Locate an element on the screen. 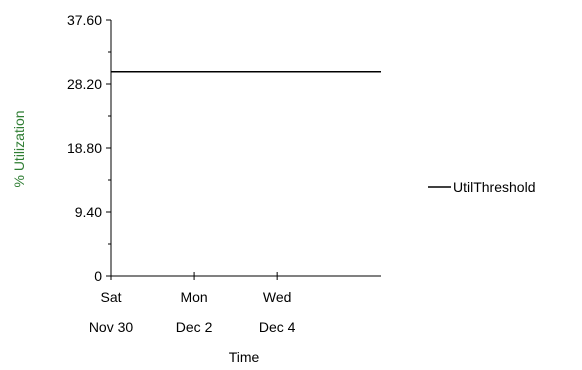 This screenshot has height=370, width=582. x-axis-ticks: Sat Nov 30 Mon Dec 2 Wed Dec 4 is located at coordinates (192, 303).